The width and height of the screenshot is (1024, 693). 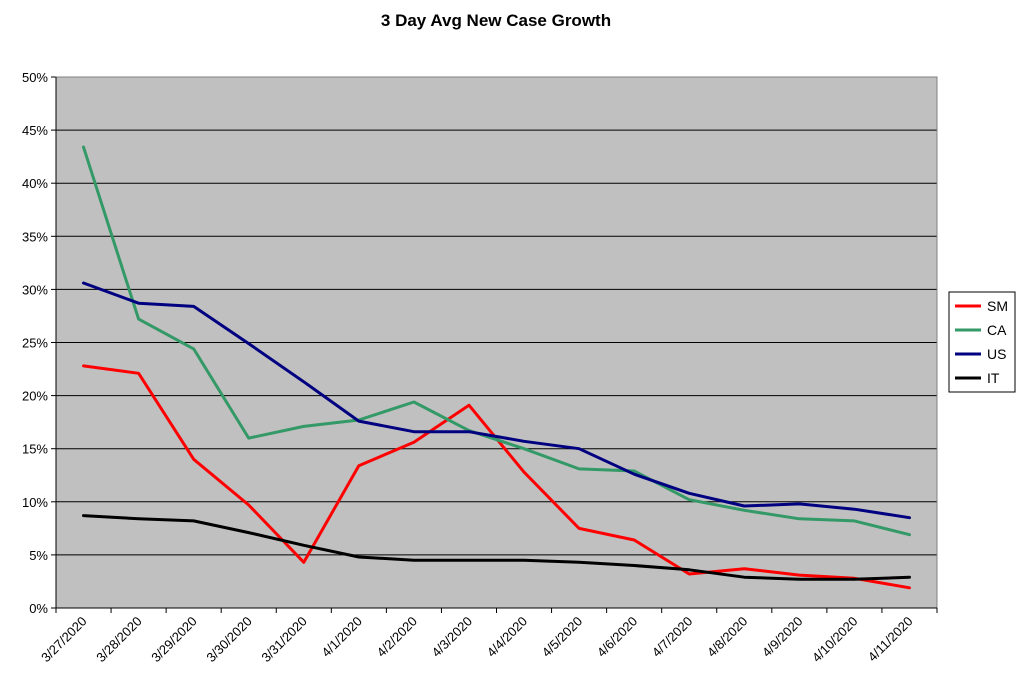 I want to click on x-tick-label: 3/31/2020, so click(x=284, y=640).